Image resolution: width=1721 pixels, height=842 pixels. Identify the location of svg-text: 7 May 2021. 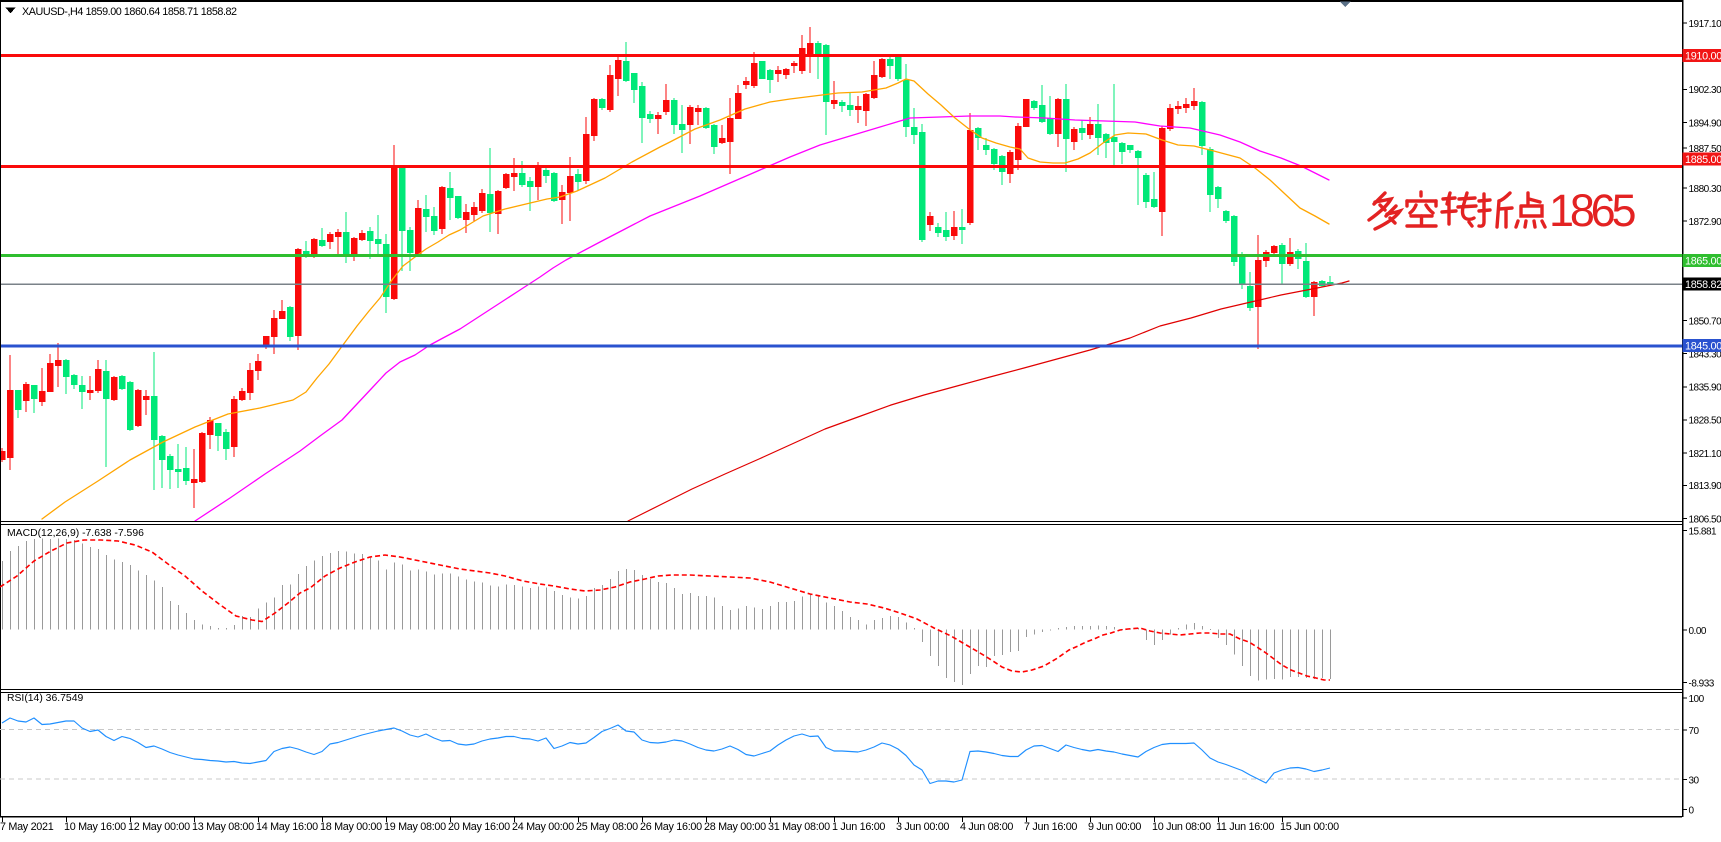
(27, 827).